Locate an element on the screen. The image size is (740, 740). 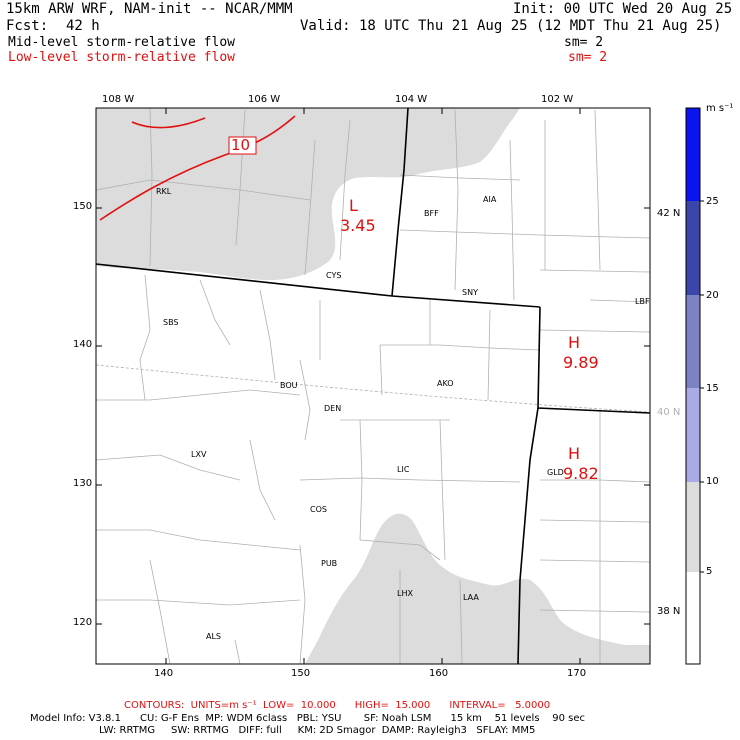
field-mid-level-smooth: sm= 2 is located at coordinates (584, 42).